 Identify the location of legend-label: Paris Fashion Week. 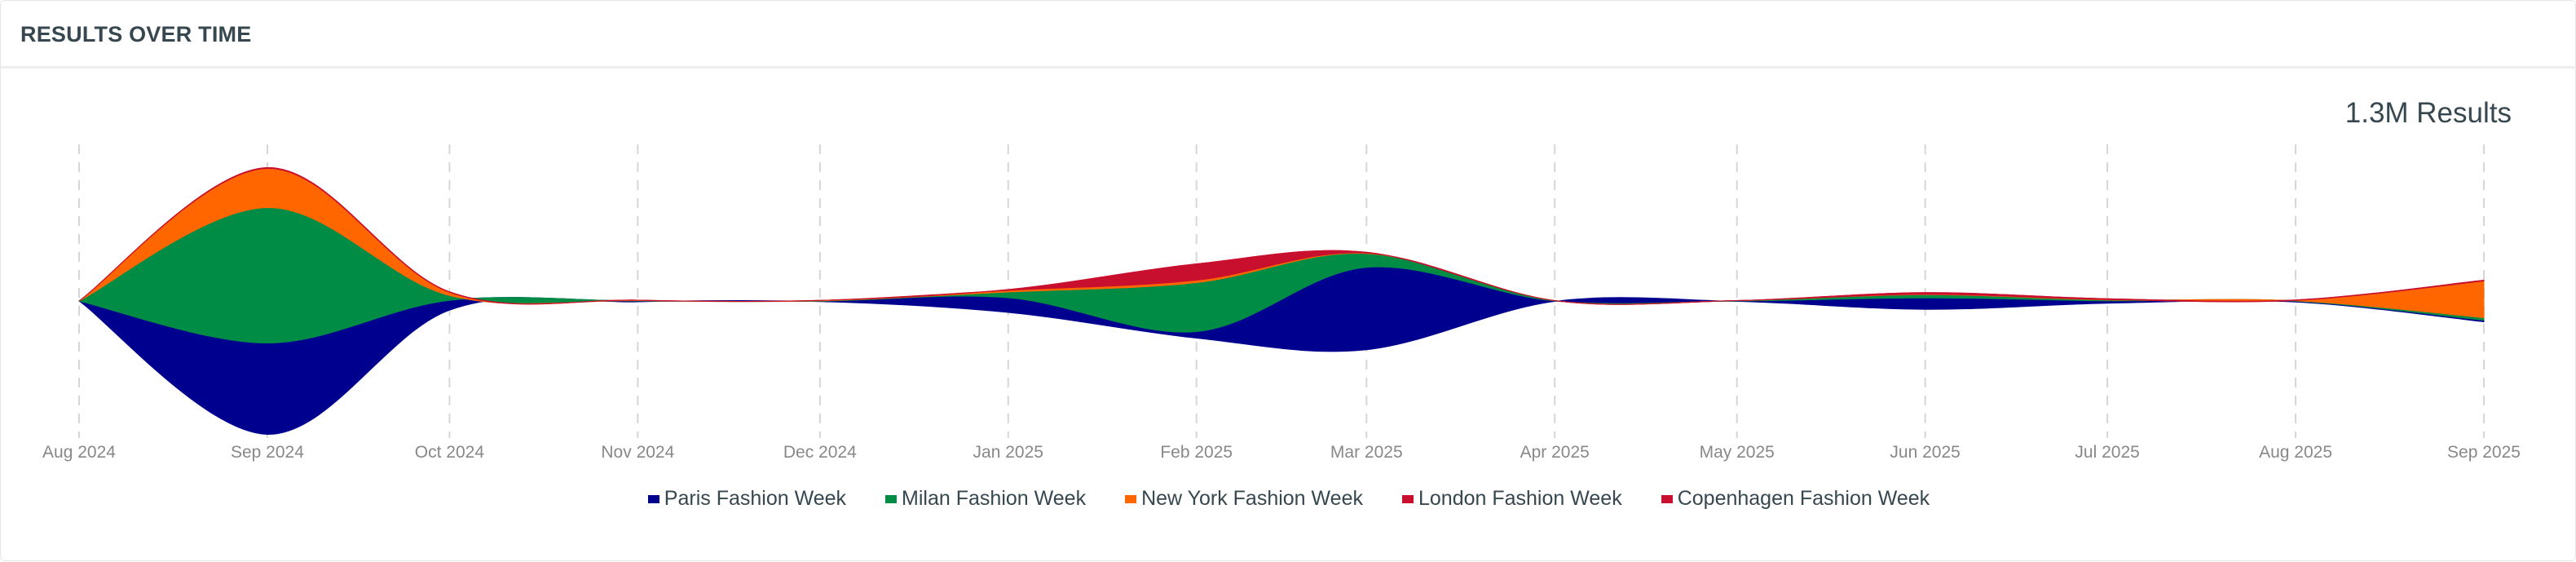
(755, 499).